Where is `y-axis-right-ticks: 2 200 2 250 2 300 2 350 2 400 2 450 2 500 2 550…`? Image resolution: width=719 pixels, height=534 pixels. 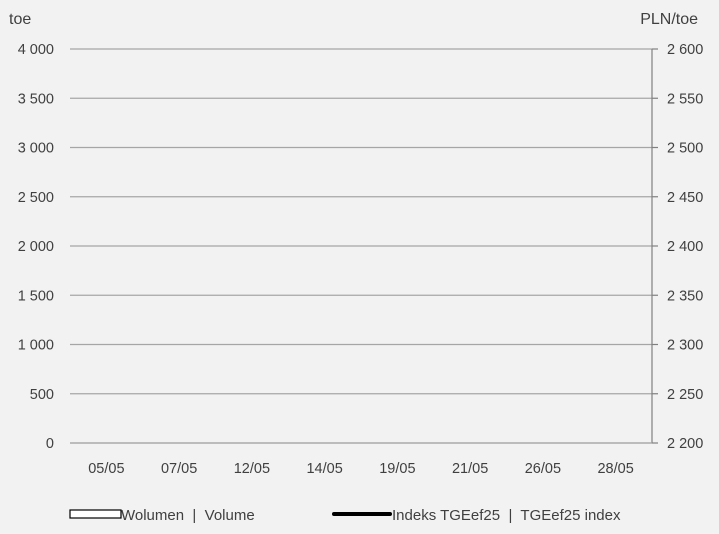
y-axis-right-ticks: 2 200 2 250 2 300 2 350 2 400 2 450 2 500 2 550… is located at coordinates (677, 247).